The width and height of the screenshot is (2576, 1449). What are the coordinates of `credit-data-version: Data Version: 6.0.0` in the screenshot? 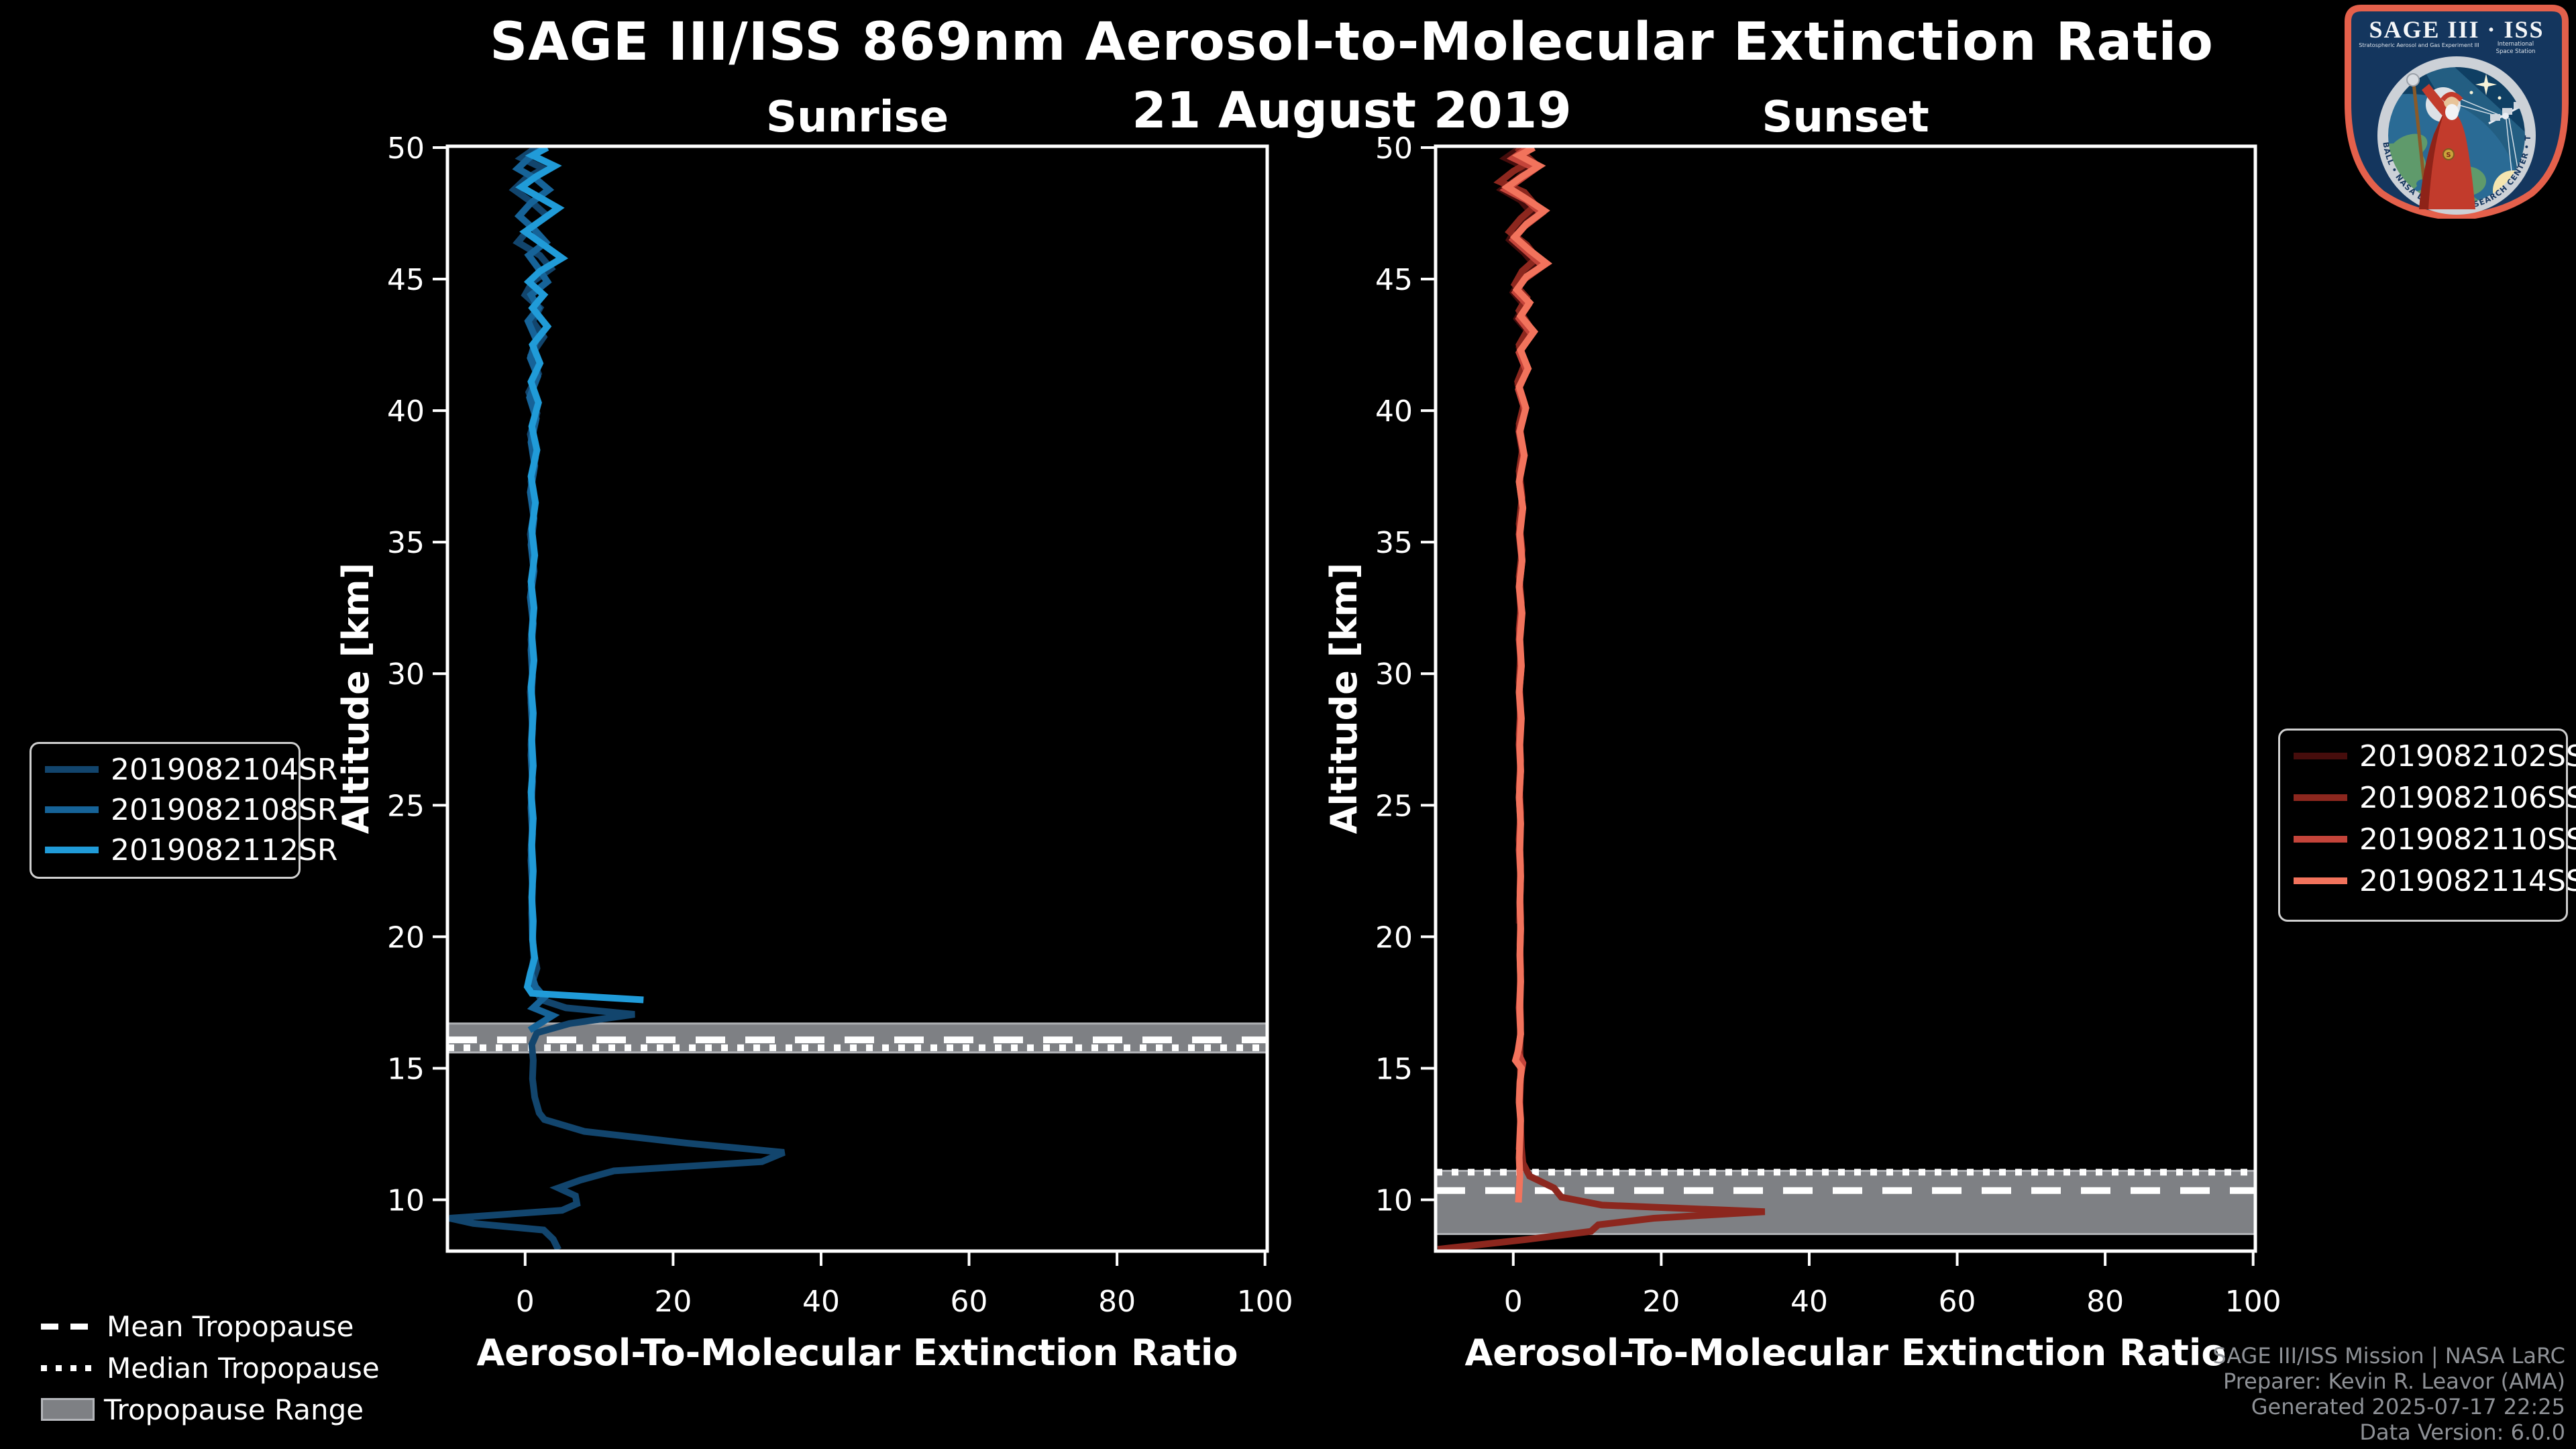 It's located at (2462, 1432).